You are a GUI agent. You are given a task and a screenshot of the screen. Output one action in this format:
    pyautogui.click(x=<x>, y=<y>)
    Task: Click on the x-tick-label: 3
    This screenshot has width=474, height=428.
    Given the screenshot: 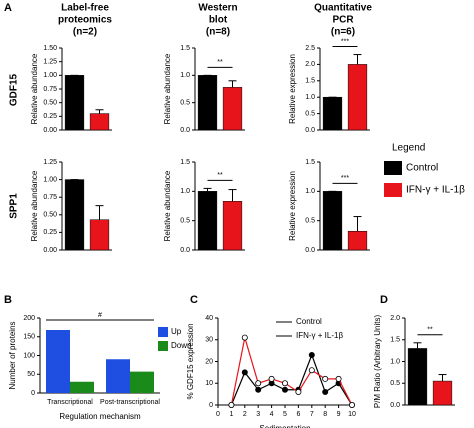 What is the action you would take?
    pyautogui.click(x=258, y=414)
    